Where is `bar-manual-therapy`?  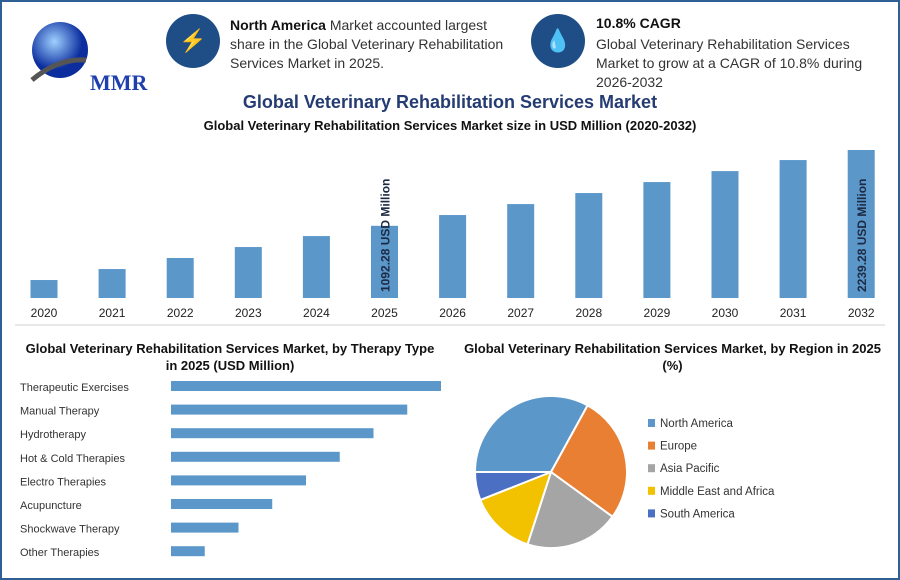 bar-manual-therapy is located at coordinates (289, 409).